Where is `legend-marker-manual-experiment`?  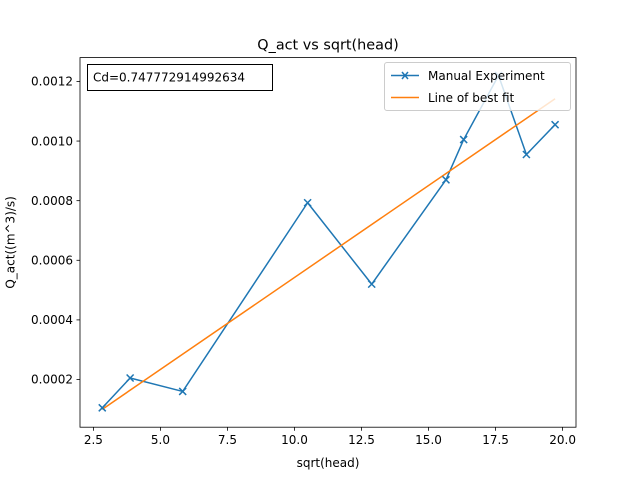
legend-marker-manual-experiment is located at coordinates (405, 75).